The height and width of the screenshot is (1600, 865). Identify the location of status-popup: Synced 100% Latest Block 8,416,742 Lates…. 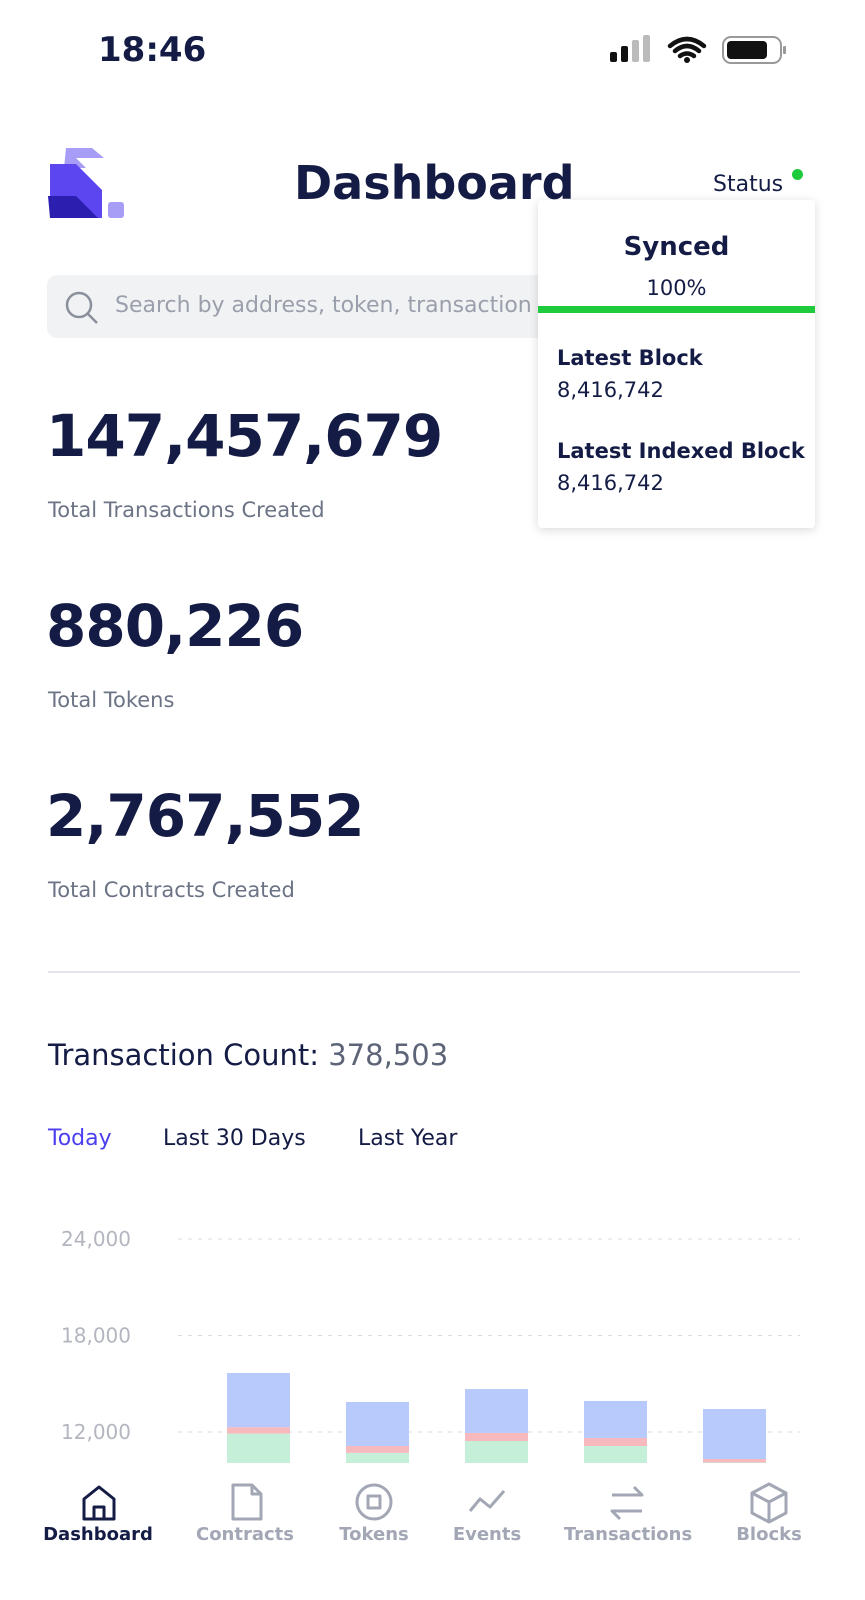
(676, 364).